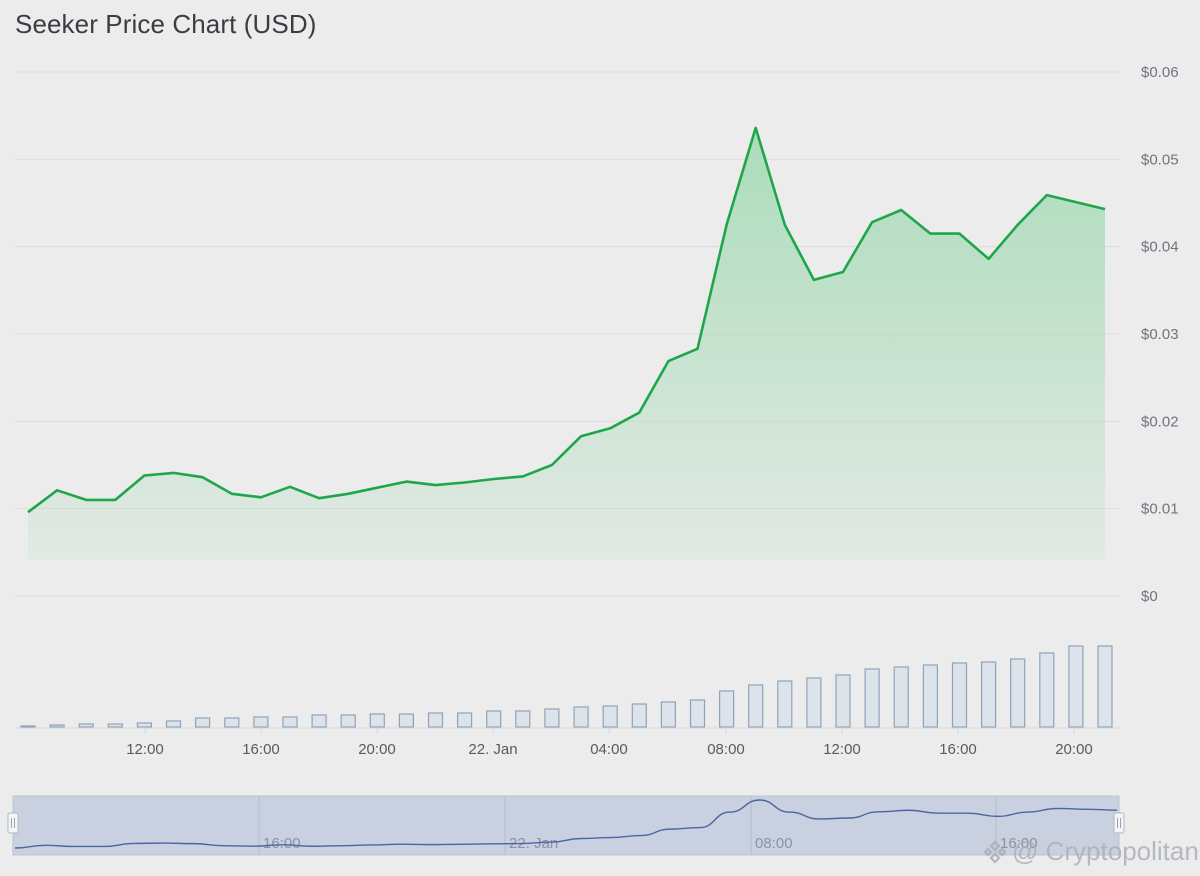 This screenshot has width=1200, height=876. What do you see at coordinates (1119, 823) in the screenshot?
I see `navigator-right-handle` at bounding box center [1119, 823].